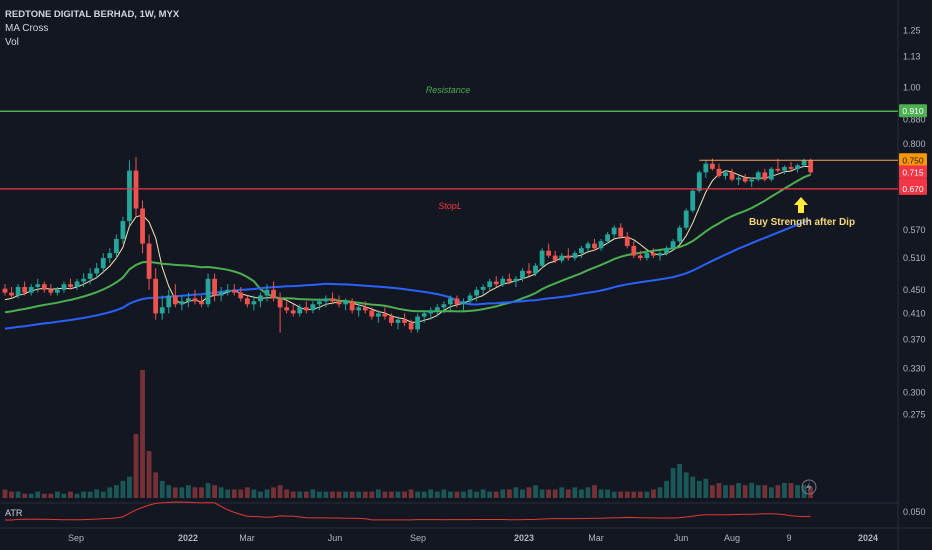 The height and width of the screenshot is (550, 932). Describe the element at coordinates (914, 512) in the screenshot. I see `atr-tick-label: 0.050` at that location.